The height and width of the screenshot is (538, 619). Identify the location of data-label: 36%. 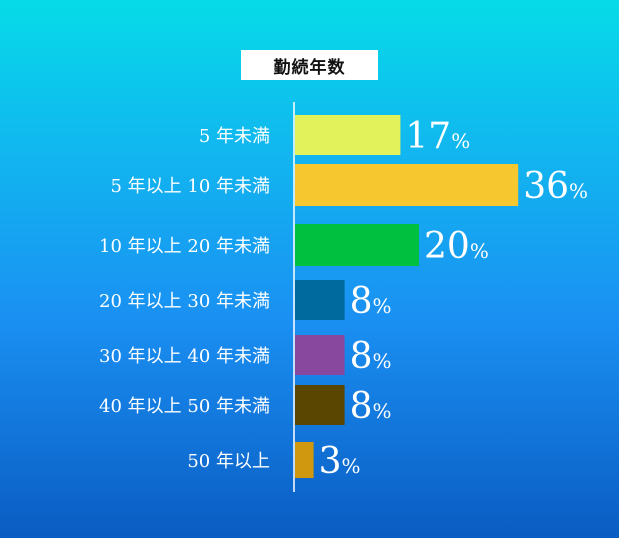
(555, 186).